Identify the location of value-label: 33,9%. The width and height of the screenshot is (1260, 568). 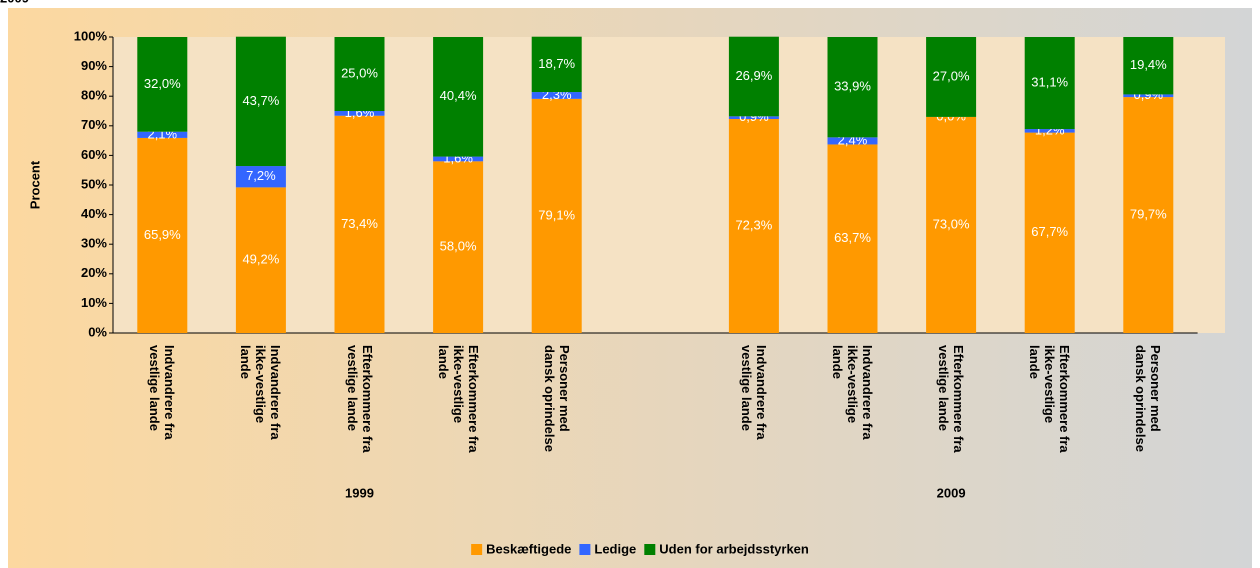
(852, 86).